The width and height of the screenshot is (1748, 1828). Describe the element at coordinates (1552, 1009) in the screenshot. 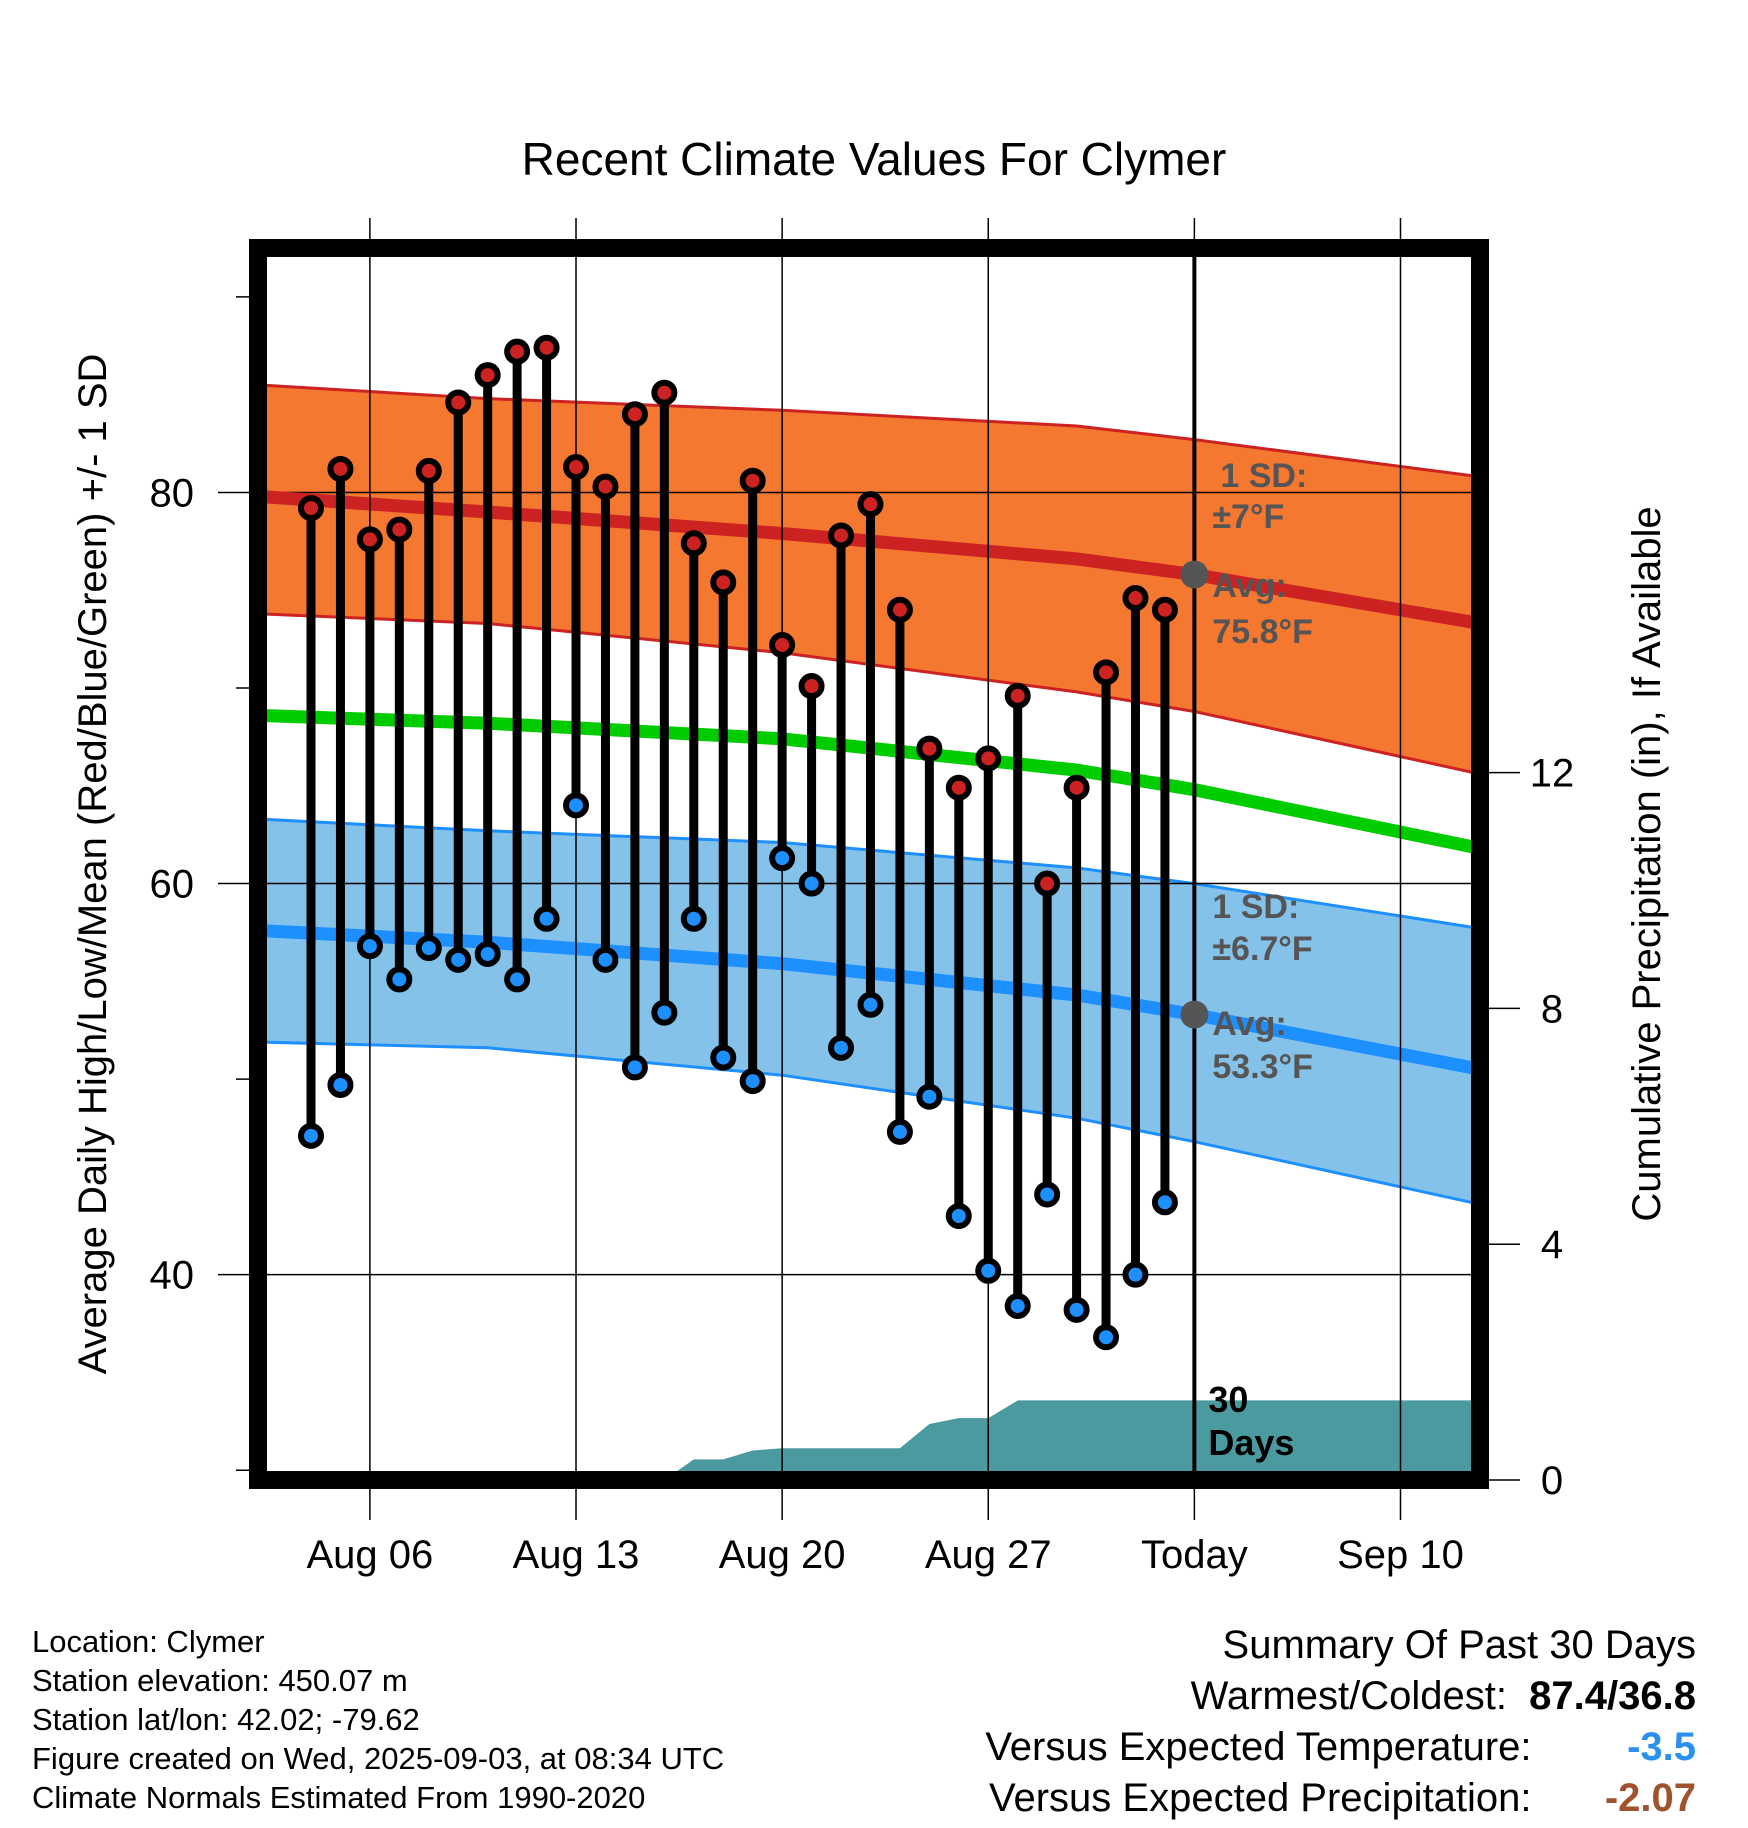

I see `y2-tick-label-2: 8` at that location.